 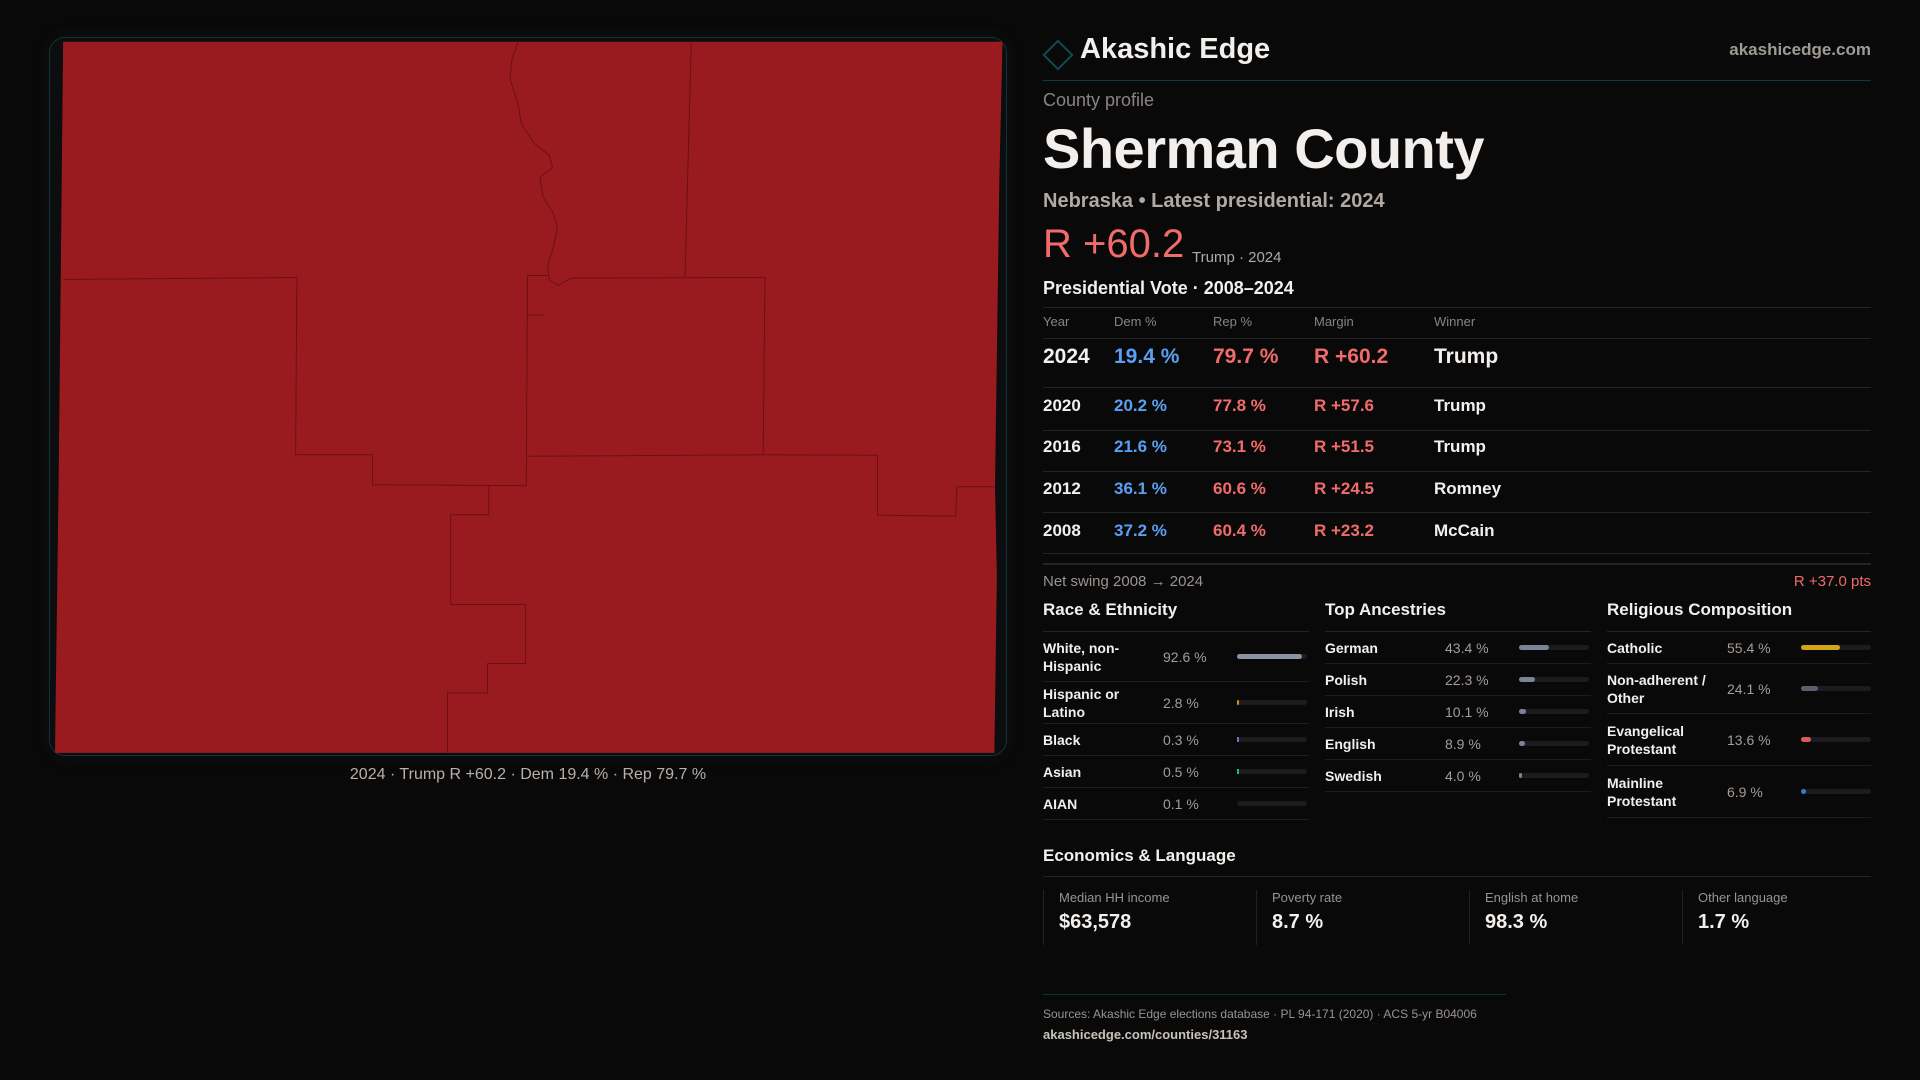 What do you see at coordinates (1246, 356) in the screenshot?
I see `cell-rep: 79.7 %` at bounding box center [1246, 356].